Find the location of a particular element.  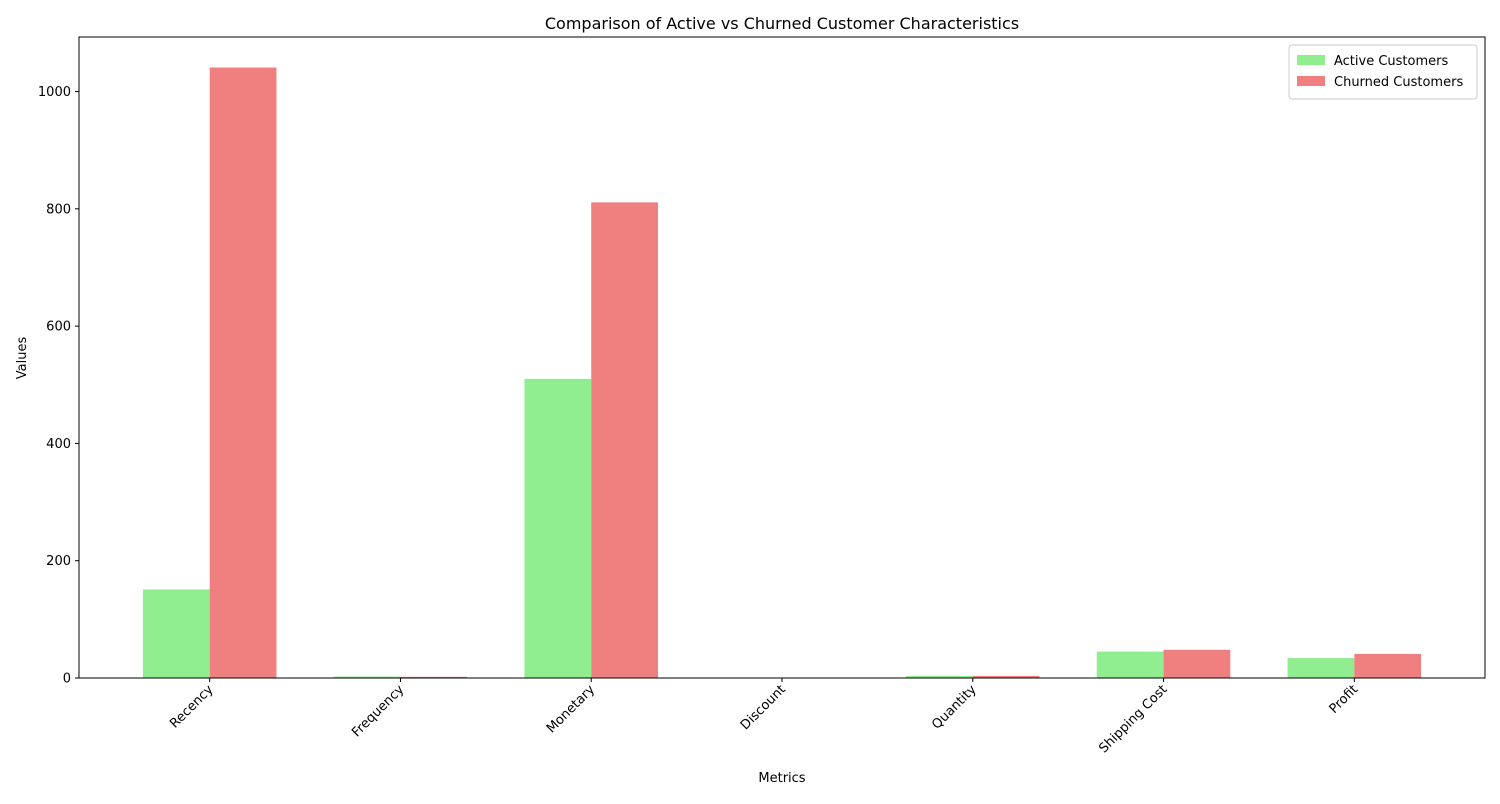

legend: Active Customers Churned Customers is located at coordinates (1383, 72).